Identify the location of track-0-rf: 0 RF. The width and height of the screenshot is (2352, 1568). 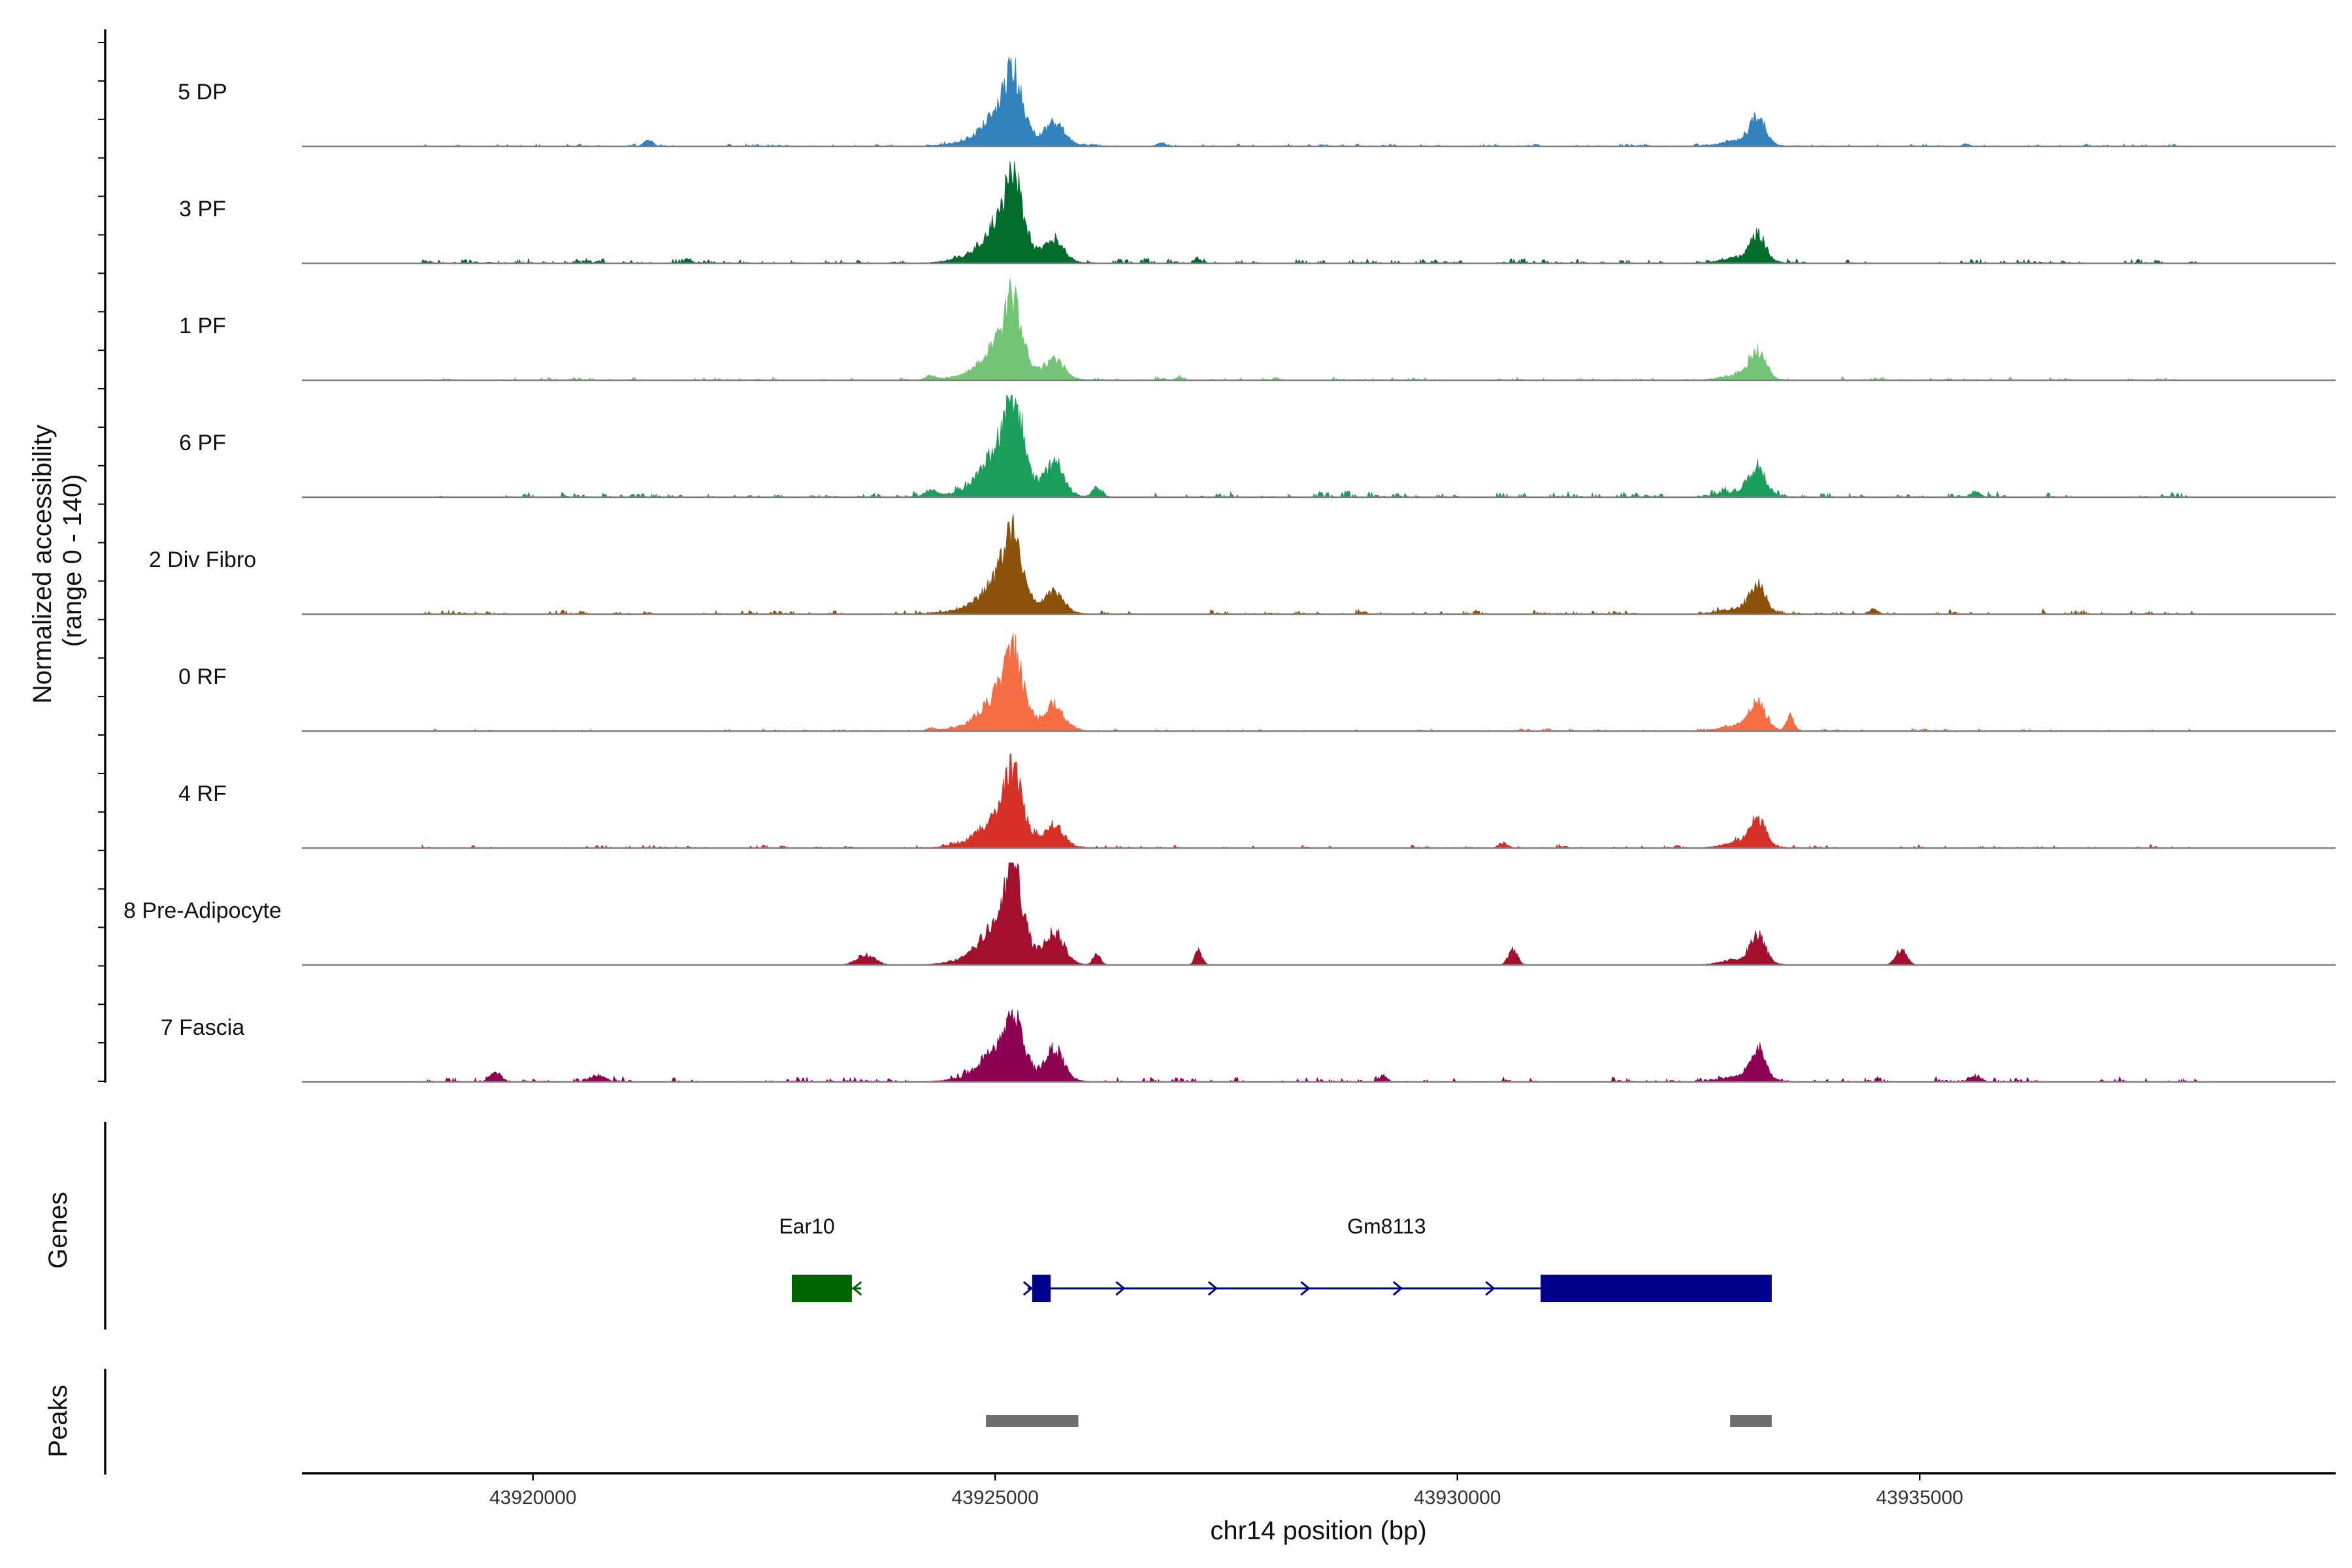
(1257, 682).